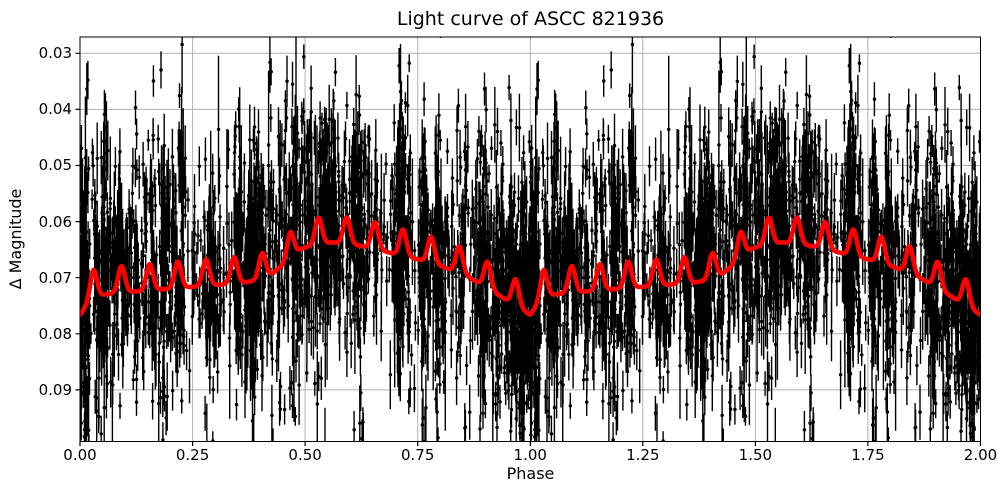  I want to click on y-tick-label: 0.06, so click(55, 221).